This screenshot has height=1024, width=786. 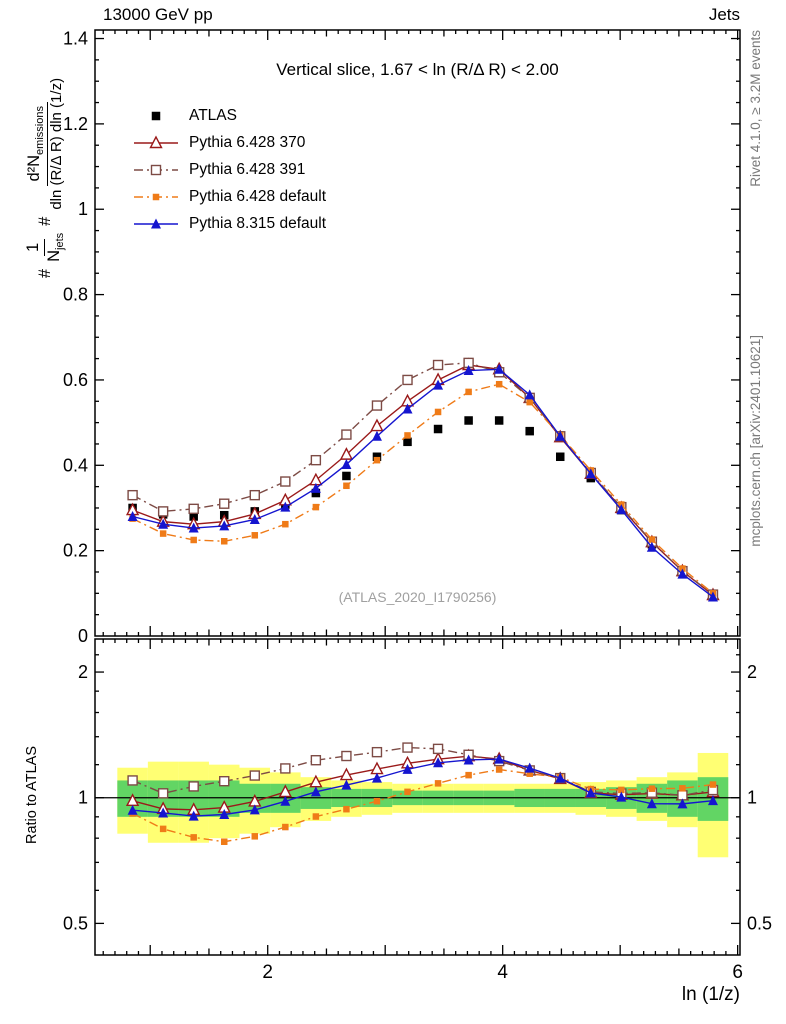 I want to click on analysis-group-label: Jets, so click(x=724, y=14).